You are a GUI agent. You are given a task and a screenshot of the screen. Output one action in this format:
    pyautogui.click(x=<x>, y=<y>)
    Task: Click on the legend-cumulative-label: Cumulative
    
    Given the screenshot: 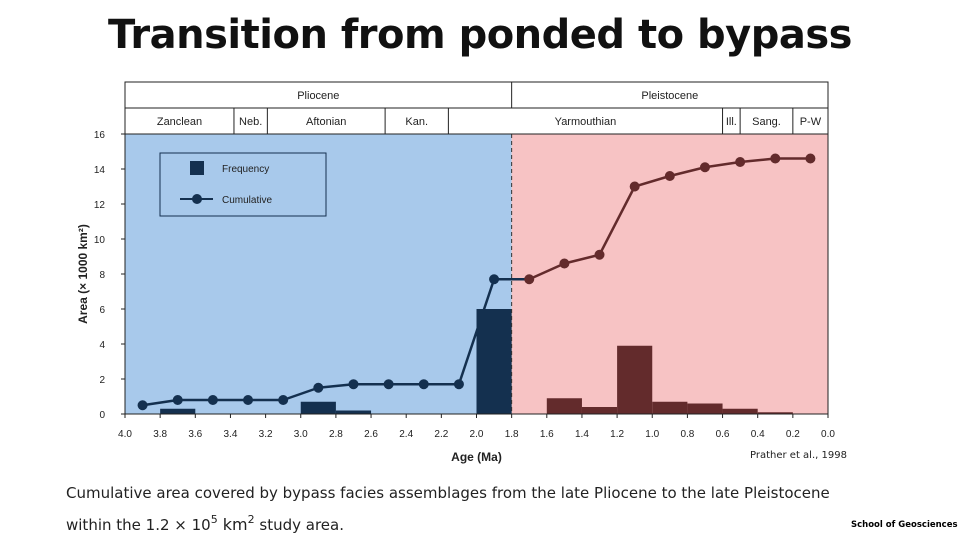 What is the action you would take?
    pyautogui.click(x=247, y=200)
    